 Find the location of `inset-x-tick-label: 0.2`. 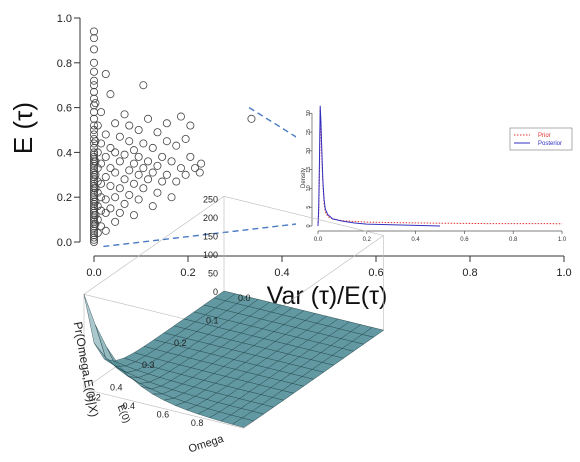

inset-x-tick-label: 0.2 is located at coordinates (367, 240).